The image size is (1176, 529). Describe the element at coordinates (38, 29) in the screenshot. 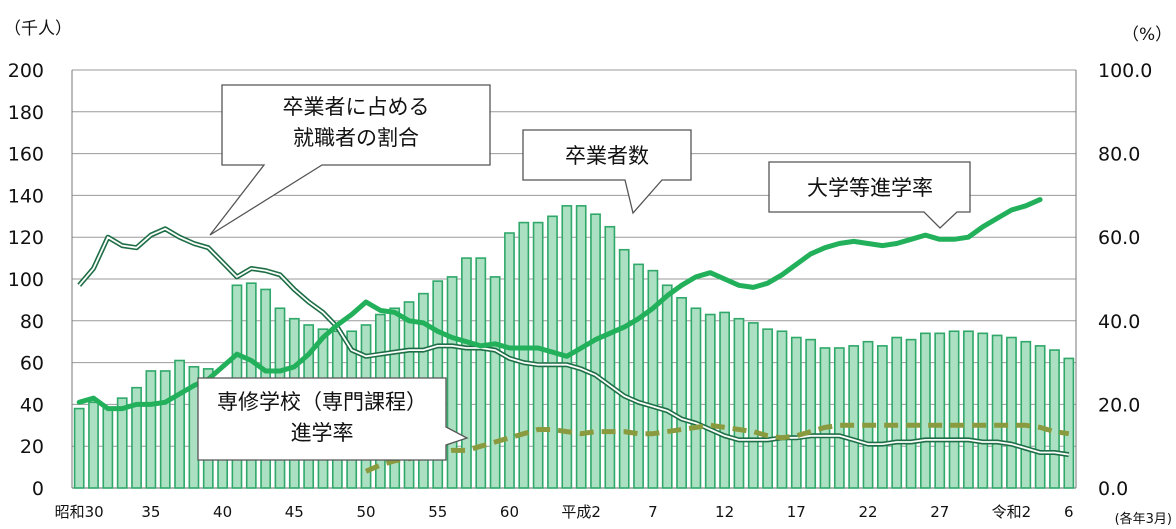

I see `y-left-unit: （千人）` at that location.